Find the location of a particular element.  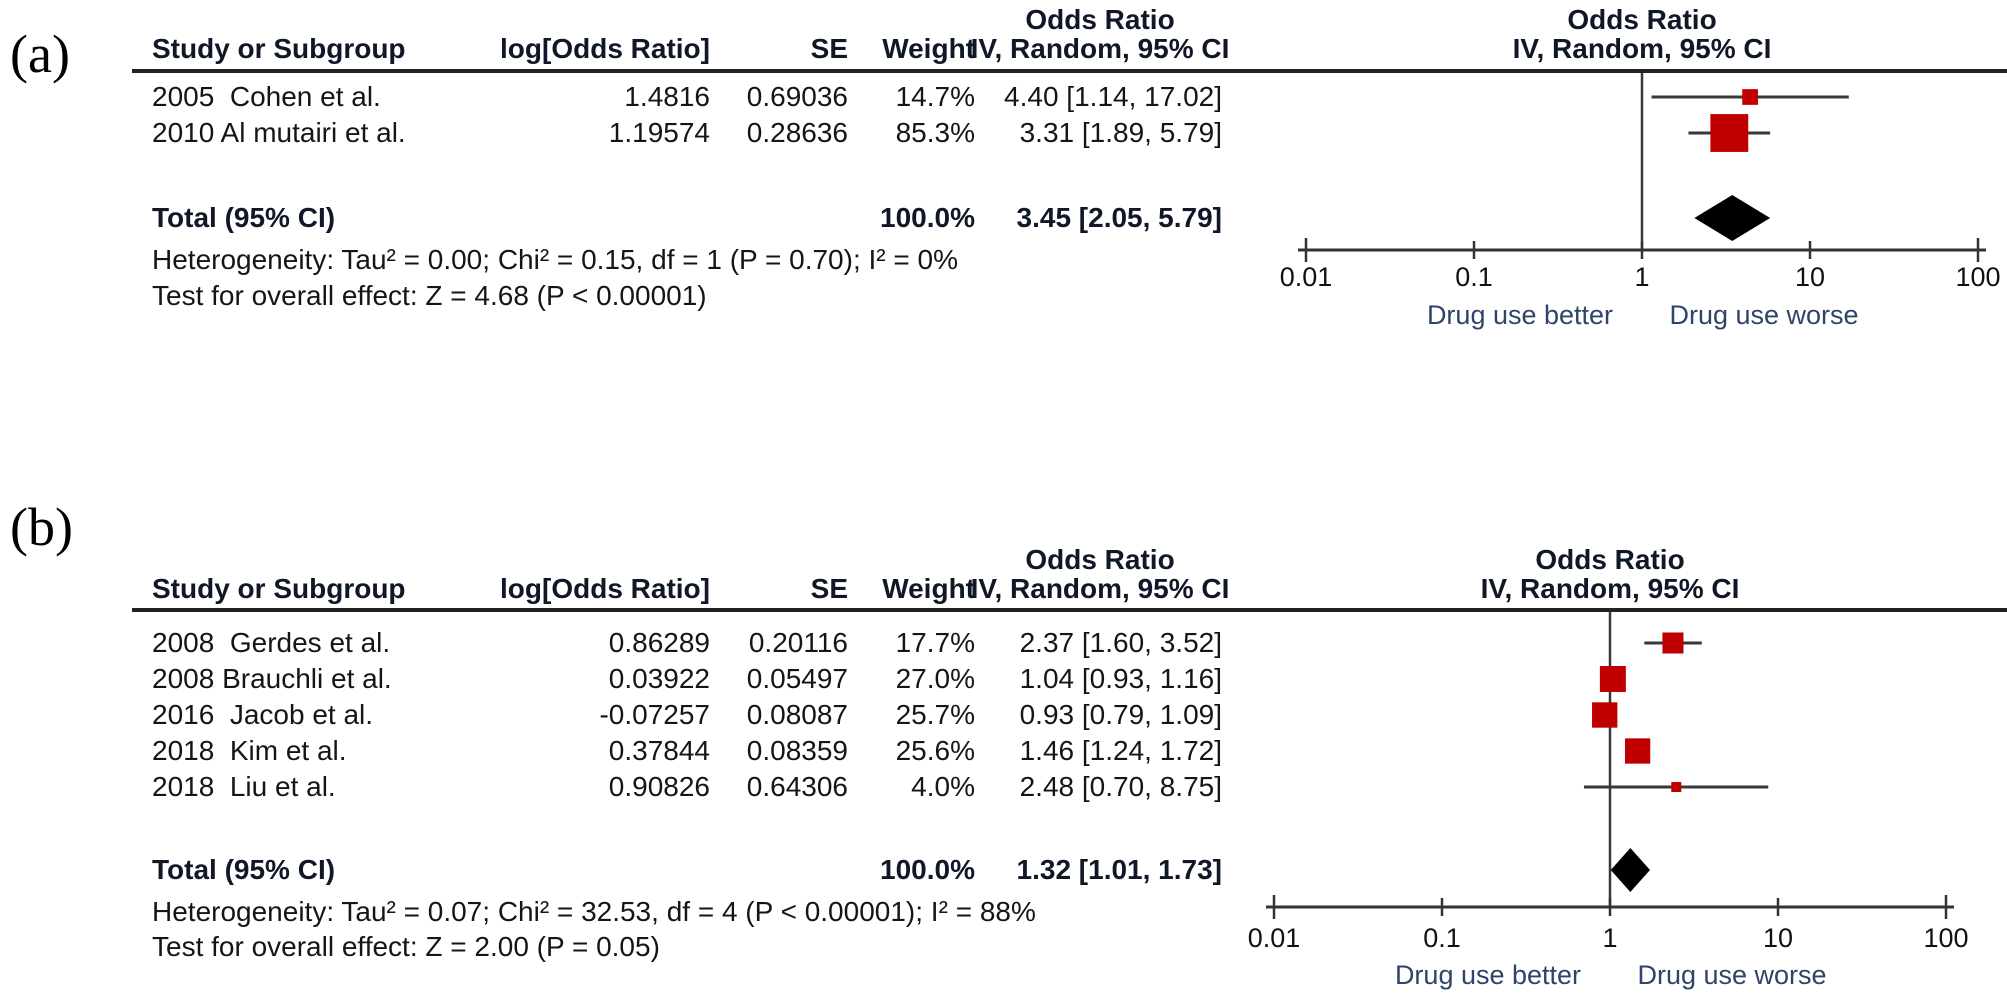

panel-a-header-odds-ratio-plot: Odds Ratio is located at coordinates (1642, 19).